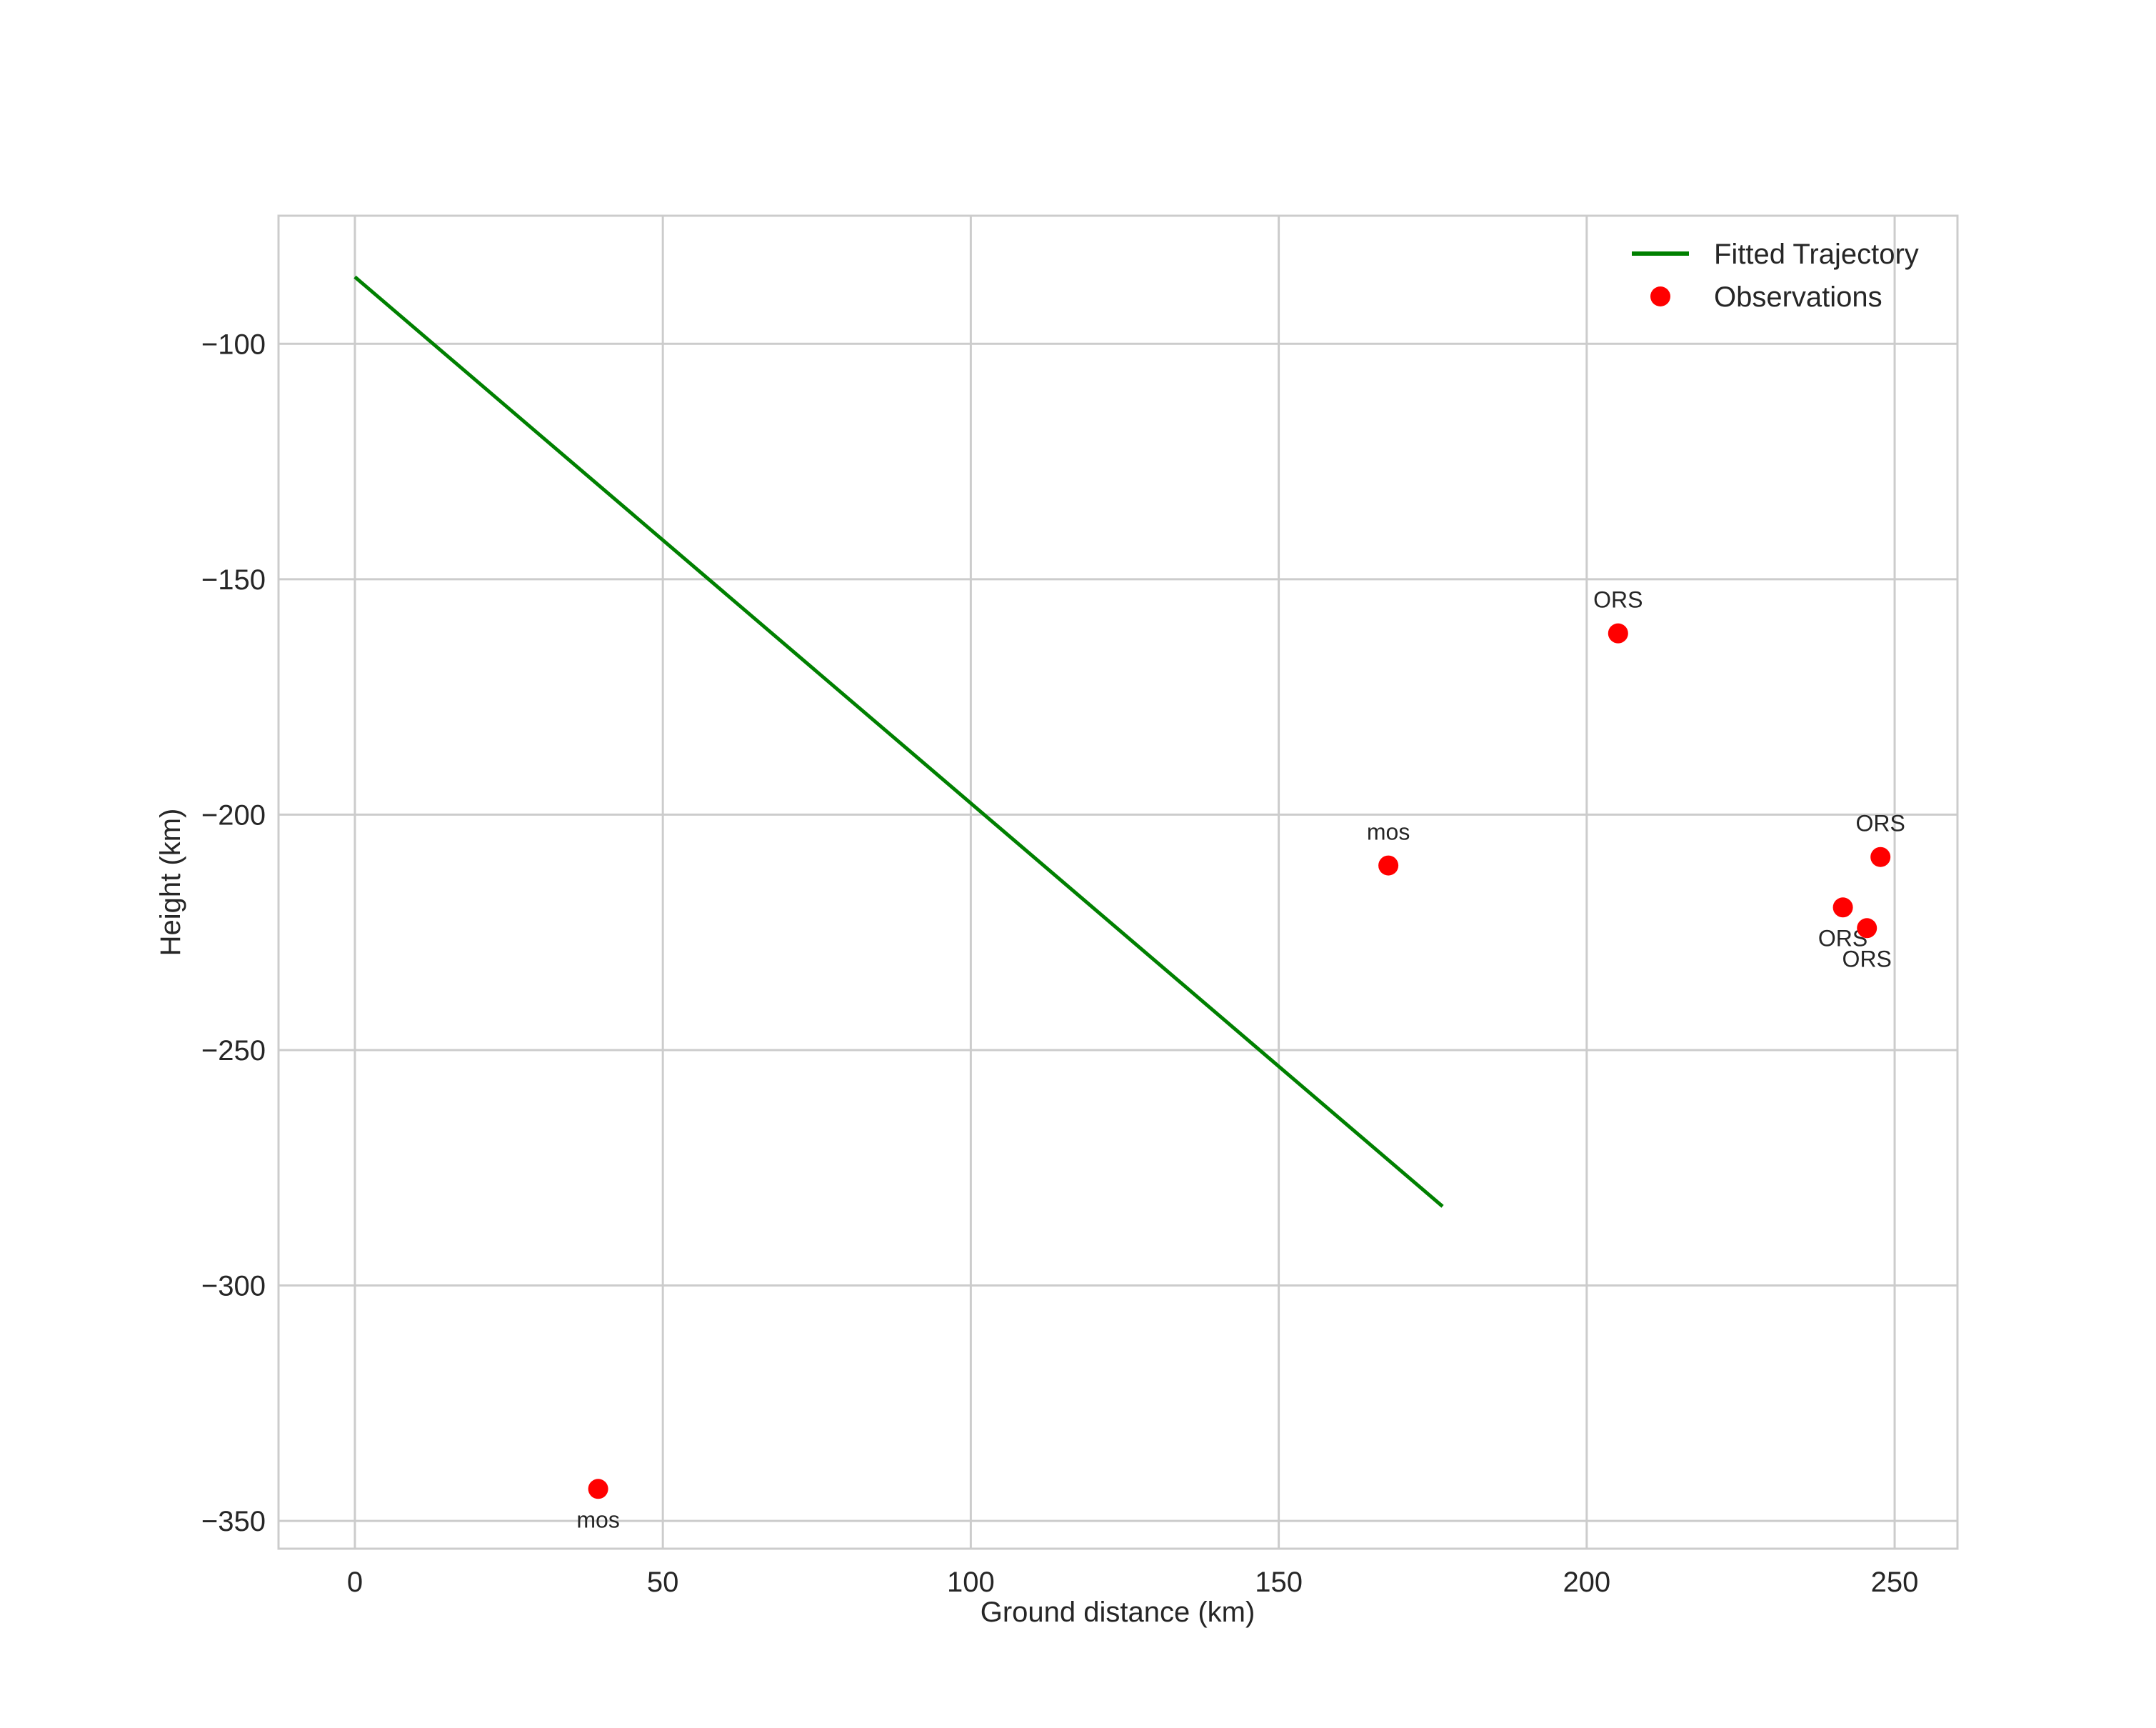  I want to click on y-tick-label: −300, so click(234, 1286).